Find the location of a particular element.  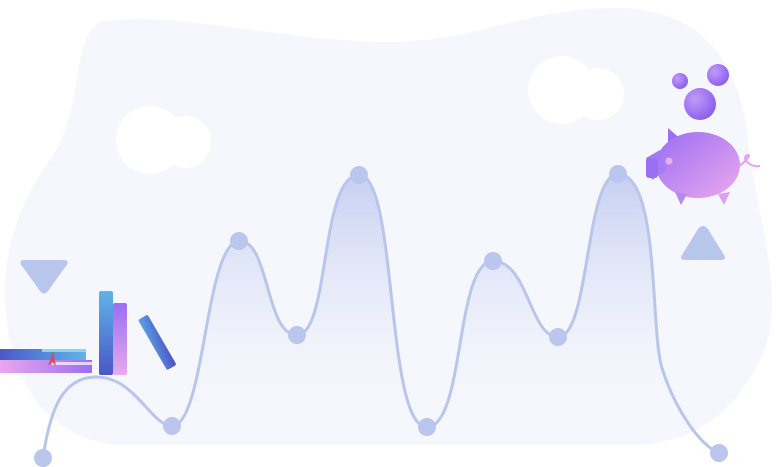

coin-bubble-icon is located at coordinates (700, 92).